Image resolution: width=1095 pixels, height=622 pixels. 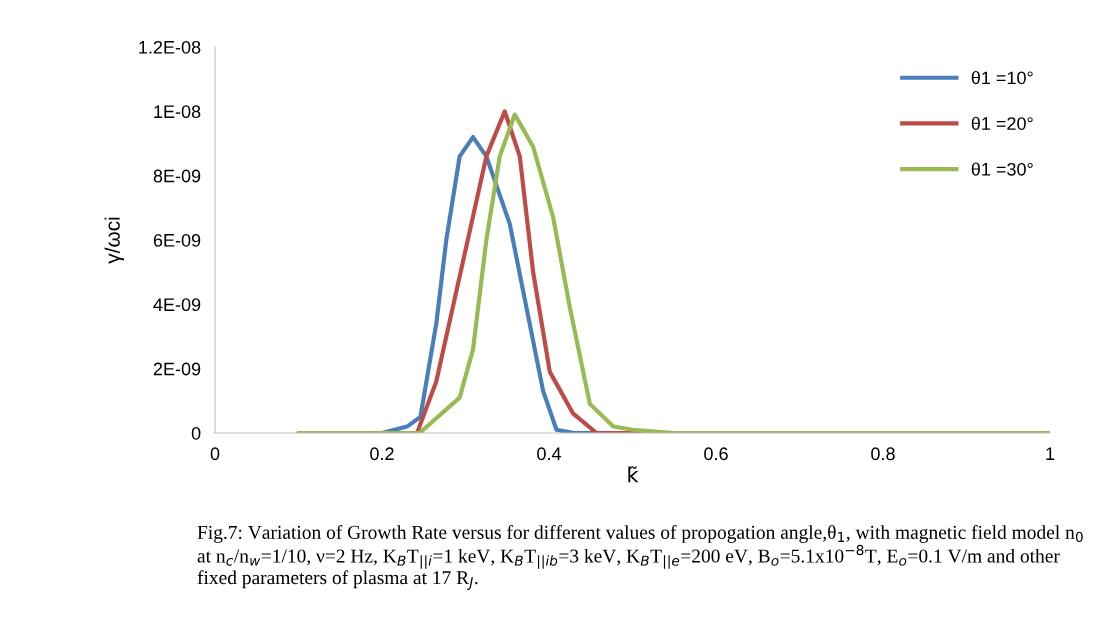 I want to click on x-tick-label: 0.2, so click(x=382, y=454).